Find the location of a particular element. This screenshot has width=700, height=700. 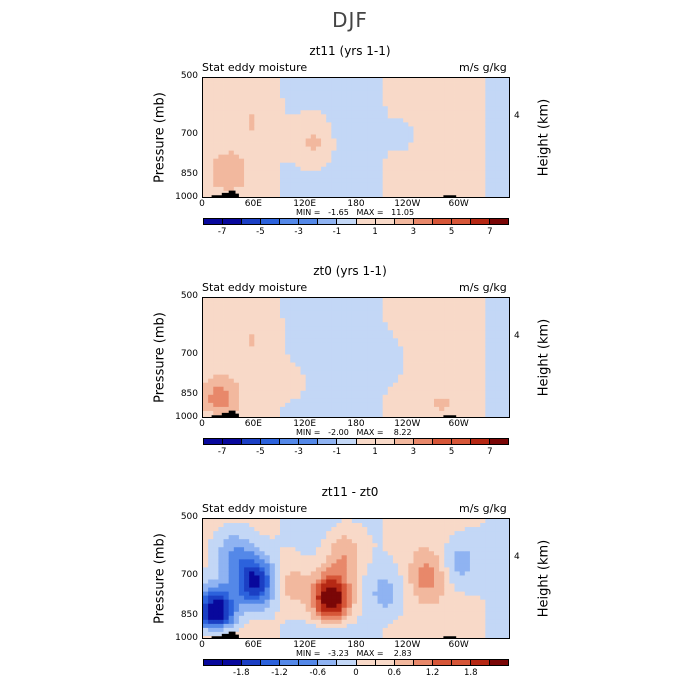

page-title: DJF is located at coordinates (350, 20).